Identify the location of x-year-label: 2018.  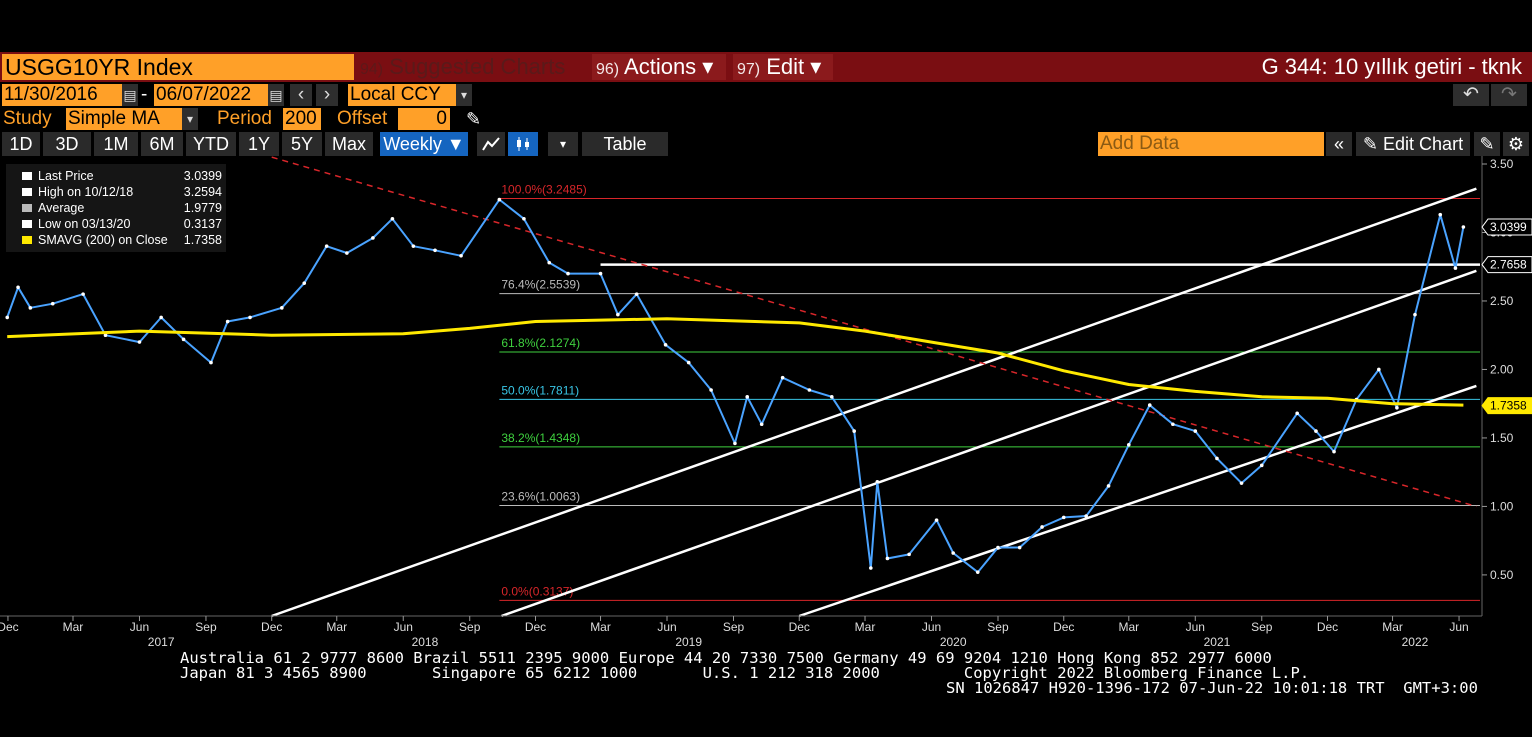
(425, 642).